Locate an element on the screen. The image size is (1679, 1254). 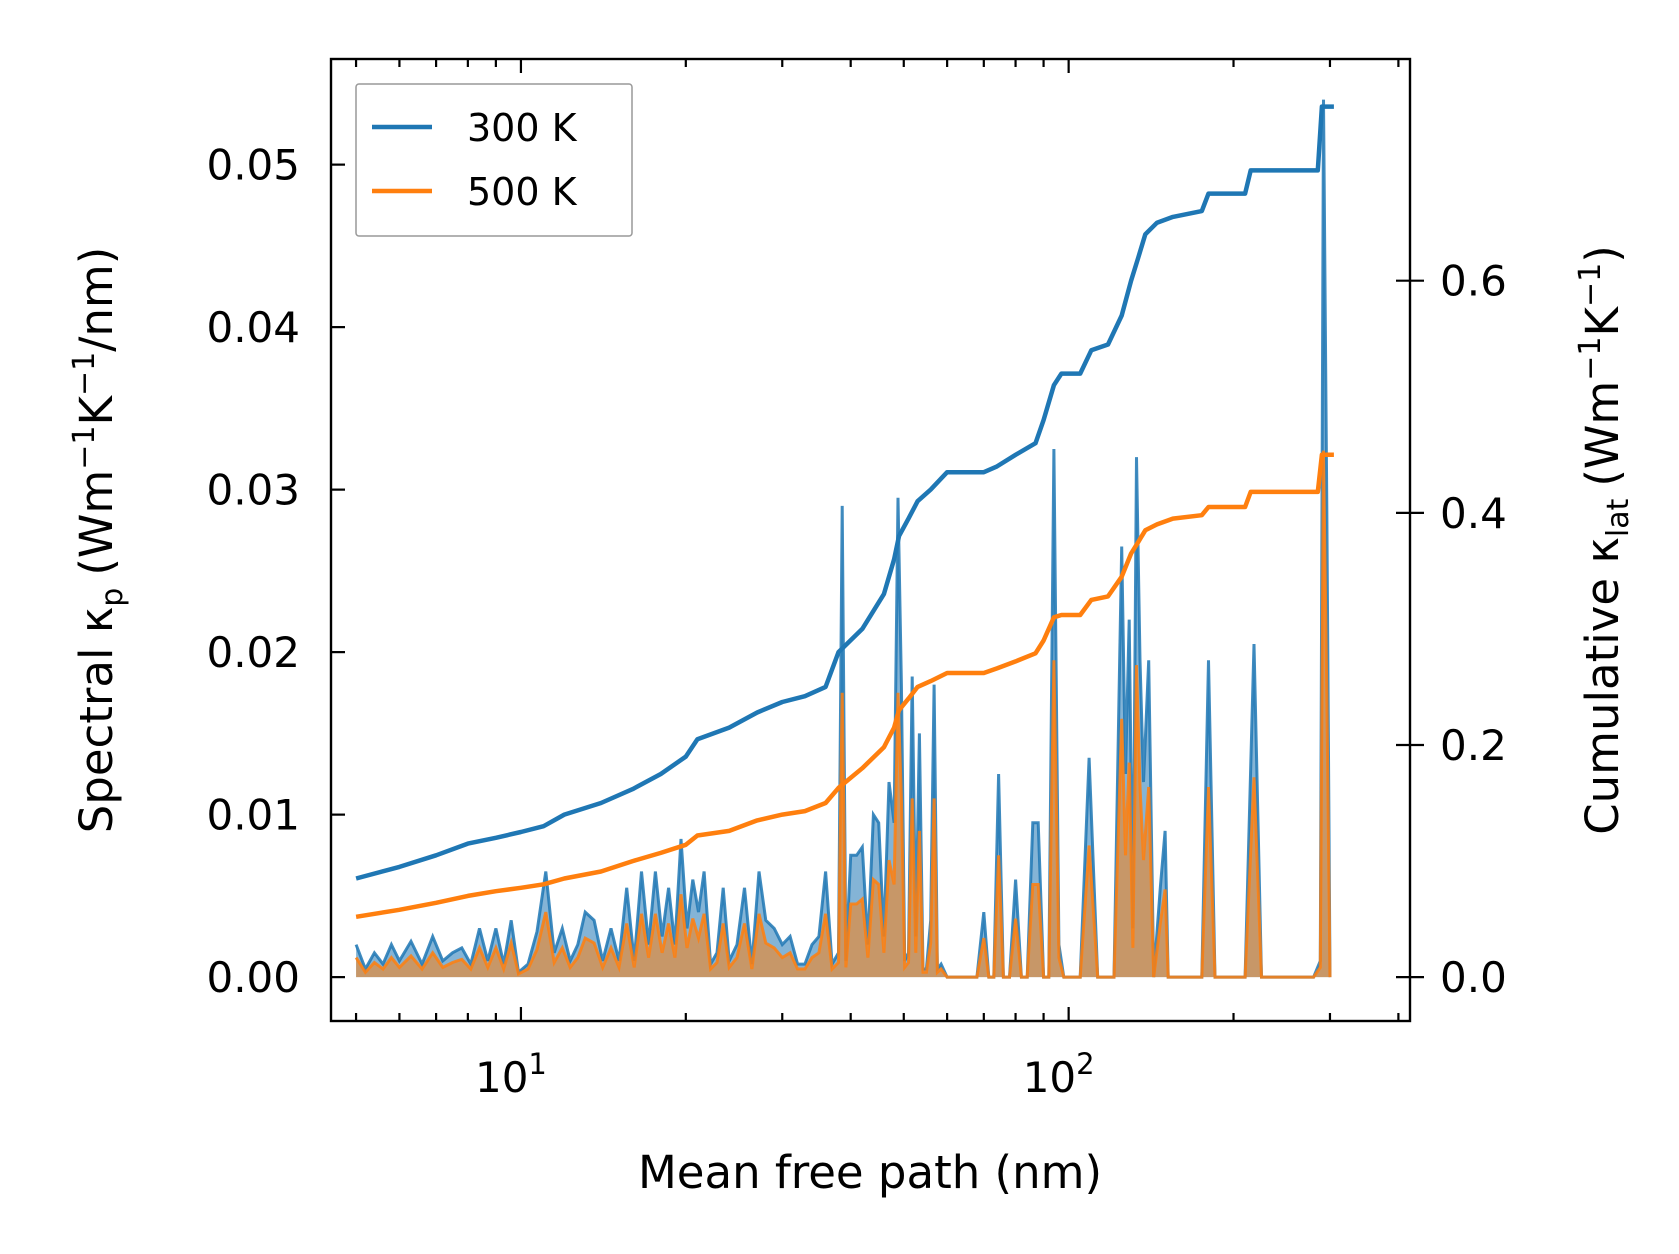
x-tick-label: 10² is located at coordinates (1059, 1074).